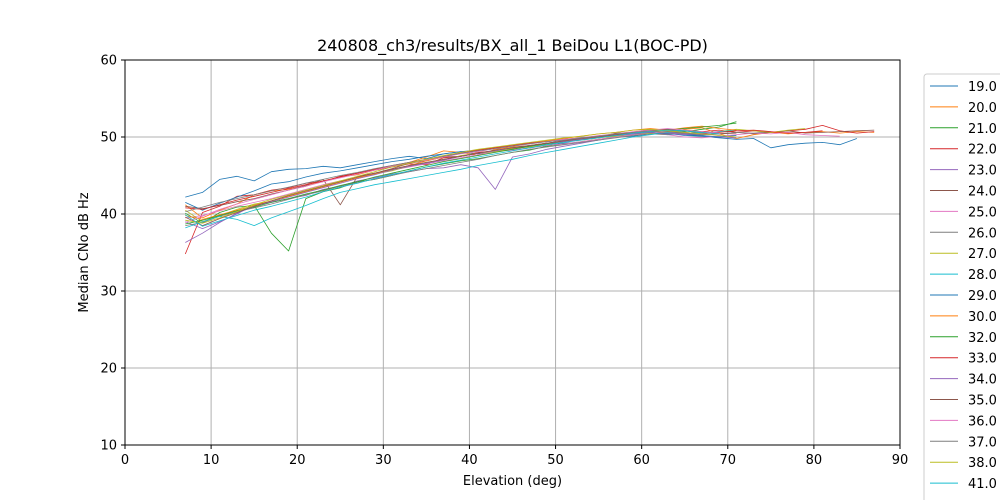 Image resolution: width=1000 pixels, height=500 pixels. What do you see at coordinates (982, 275) in the screenshot?
I see `legend-label: 28.0` at bounding box center [982, 275].